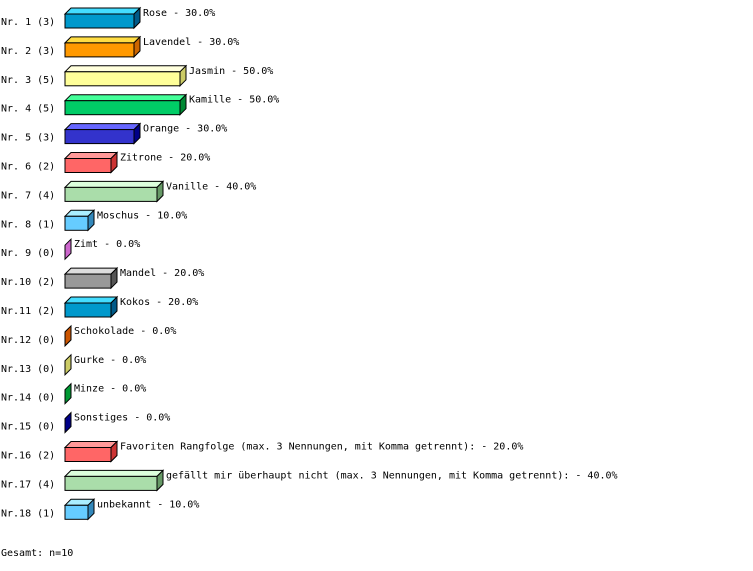  Describe the element at coordinates (28, 369) in the screenshot. I see `category-label: Nr.13 (0)` at that location.